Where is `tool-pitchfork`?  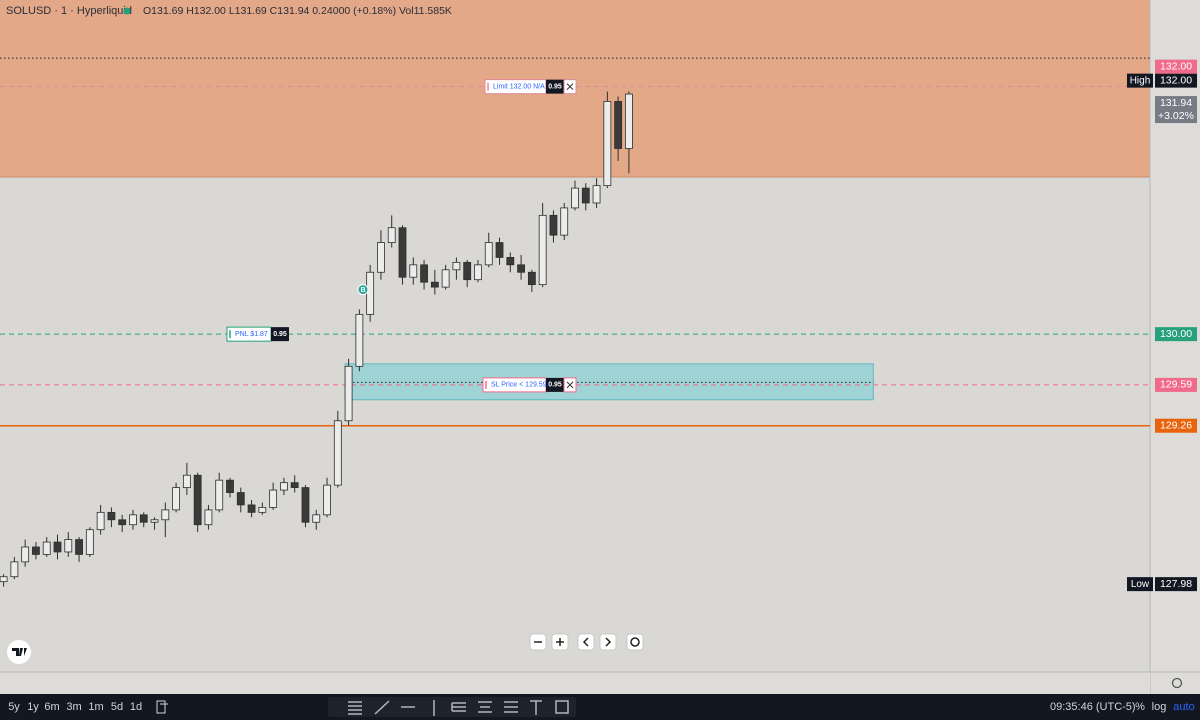
tool-pitchfork is located at coordinates (511, 707).